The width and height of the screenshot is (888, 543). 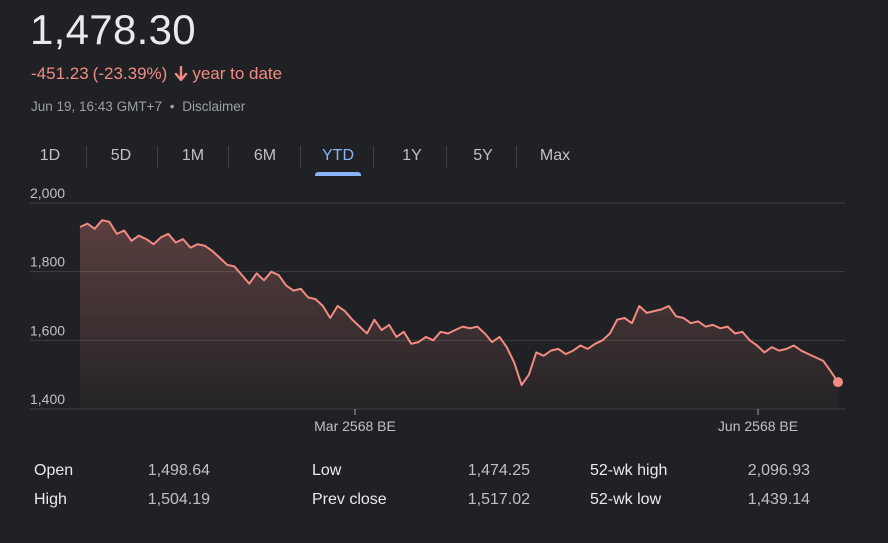 I want to click on tab-1y: 1Y, so click(x=412, y=155).